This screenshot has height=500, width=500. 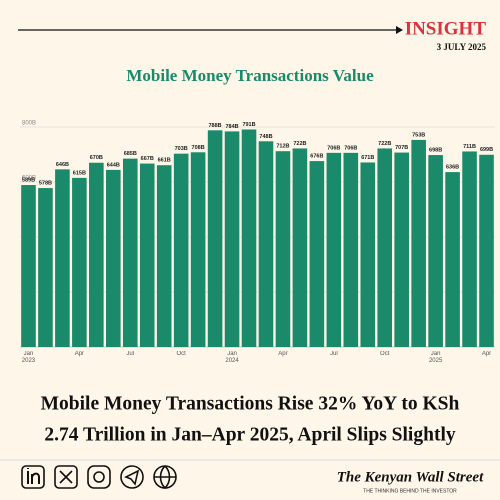 What do you see at coordinates (45, 184) in the screenshot?
I see `value-label: 578B` at bounding box center [45, 184].